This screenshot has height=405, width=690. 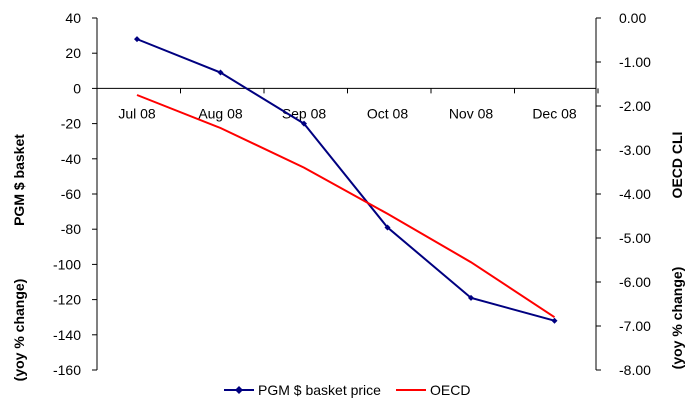 What do you see at coordinates (677, 318) in the screenshot?
I see `right-axis-title-sub: (yoy % change)` at bounding box center [677, 318].